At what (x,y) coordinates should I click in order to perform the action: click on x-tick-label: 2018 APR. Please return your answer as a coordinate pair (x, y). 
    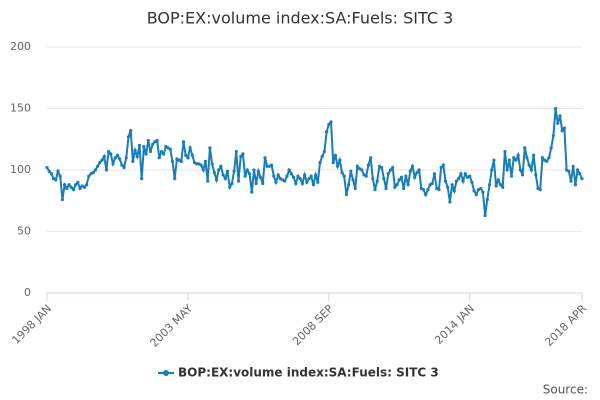
    Looking at the image, I should click on (565, 325).